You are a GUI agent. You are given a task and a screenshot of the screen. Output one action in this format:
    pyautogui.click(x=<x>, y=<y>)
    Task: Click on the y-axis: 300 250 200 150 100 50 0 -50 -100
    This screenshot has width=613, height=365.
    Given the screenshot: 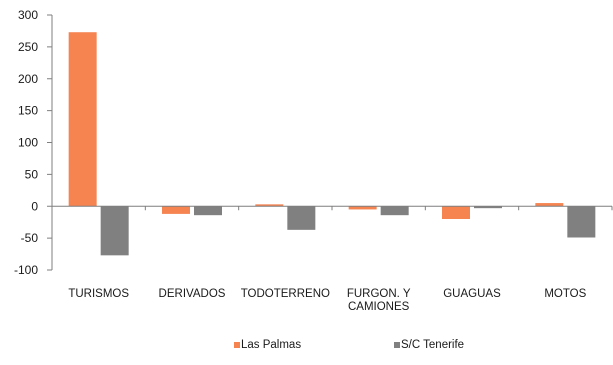 What is the action you would take?
    pyautogui.click(x=33, y=142)
    